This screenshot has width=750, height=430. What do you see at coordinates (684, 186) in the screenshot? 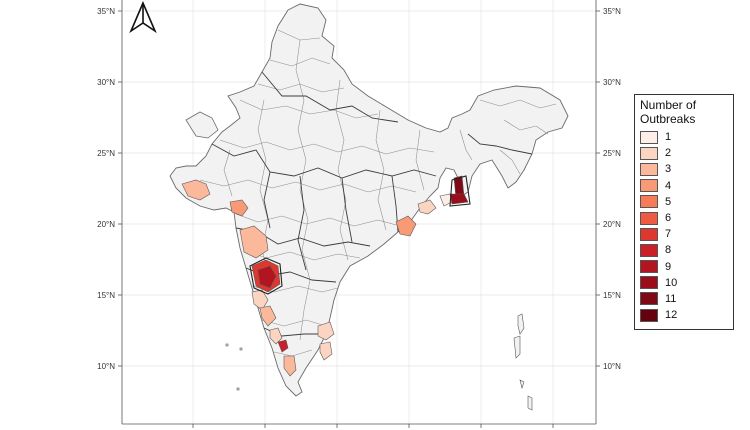
I see `legend-entry-4: 4` at bounding box center [684, 186].